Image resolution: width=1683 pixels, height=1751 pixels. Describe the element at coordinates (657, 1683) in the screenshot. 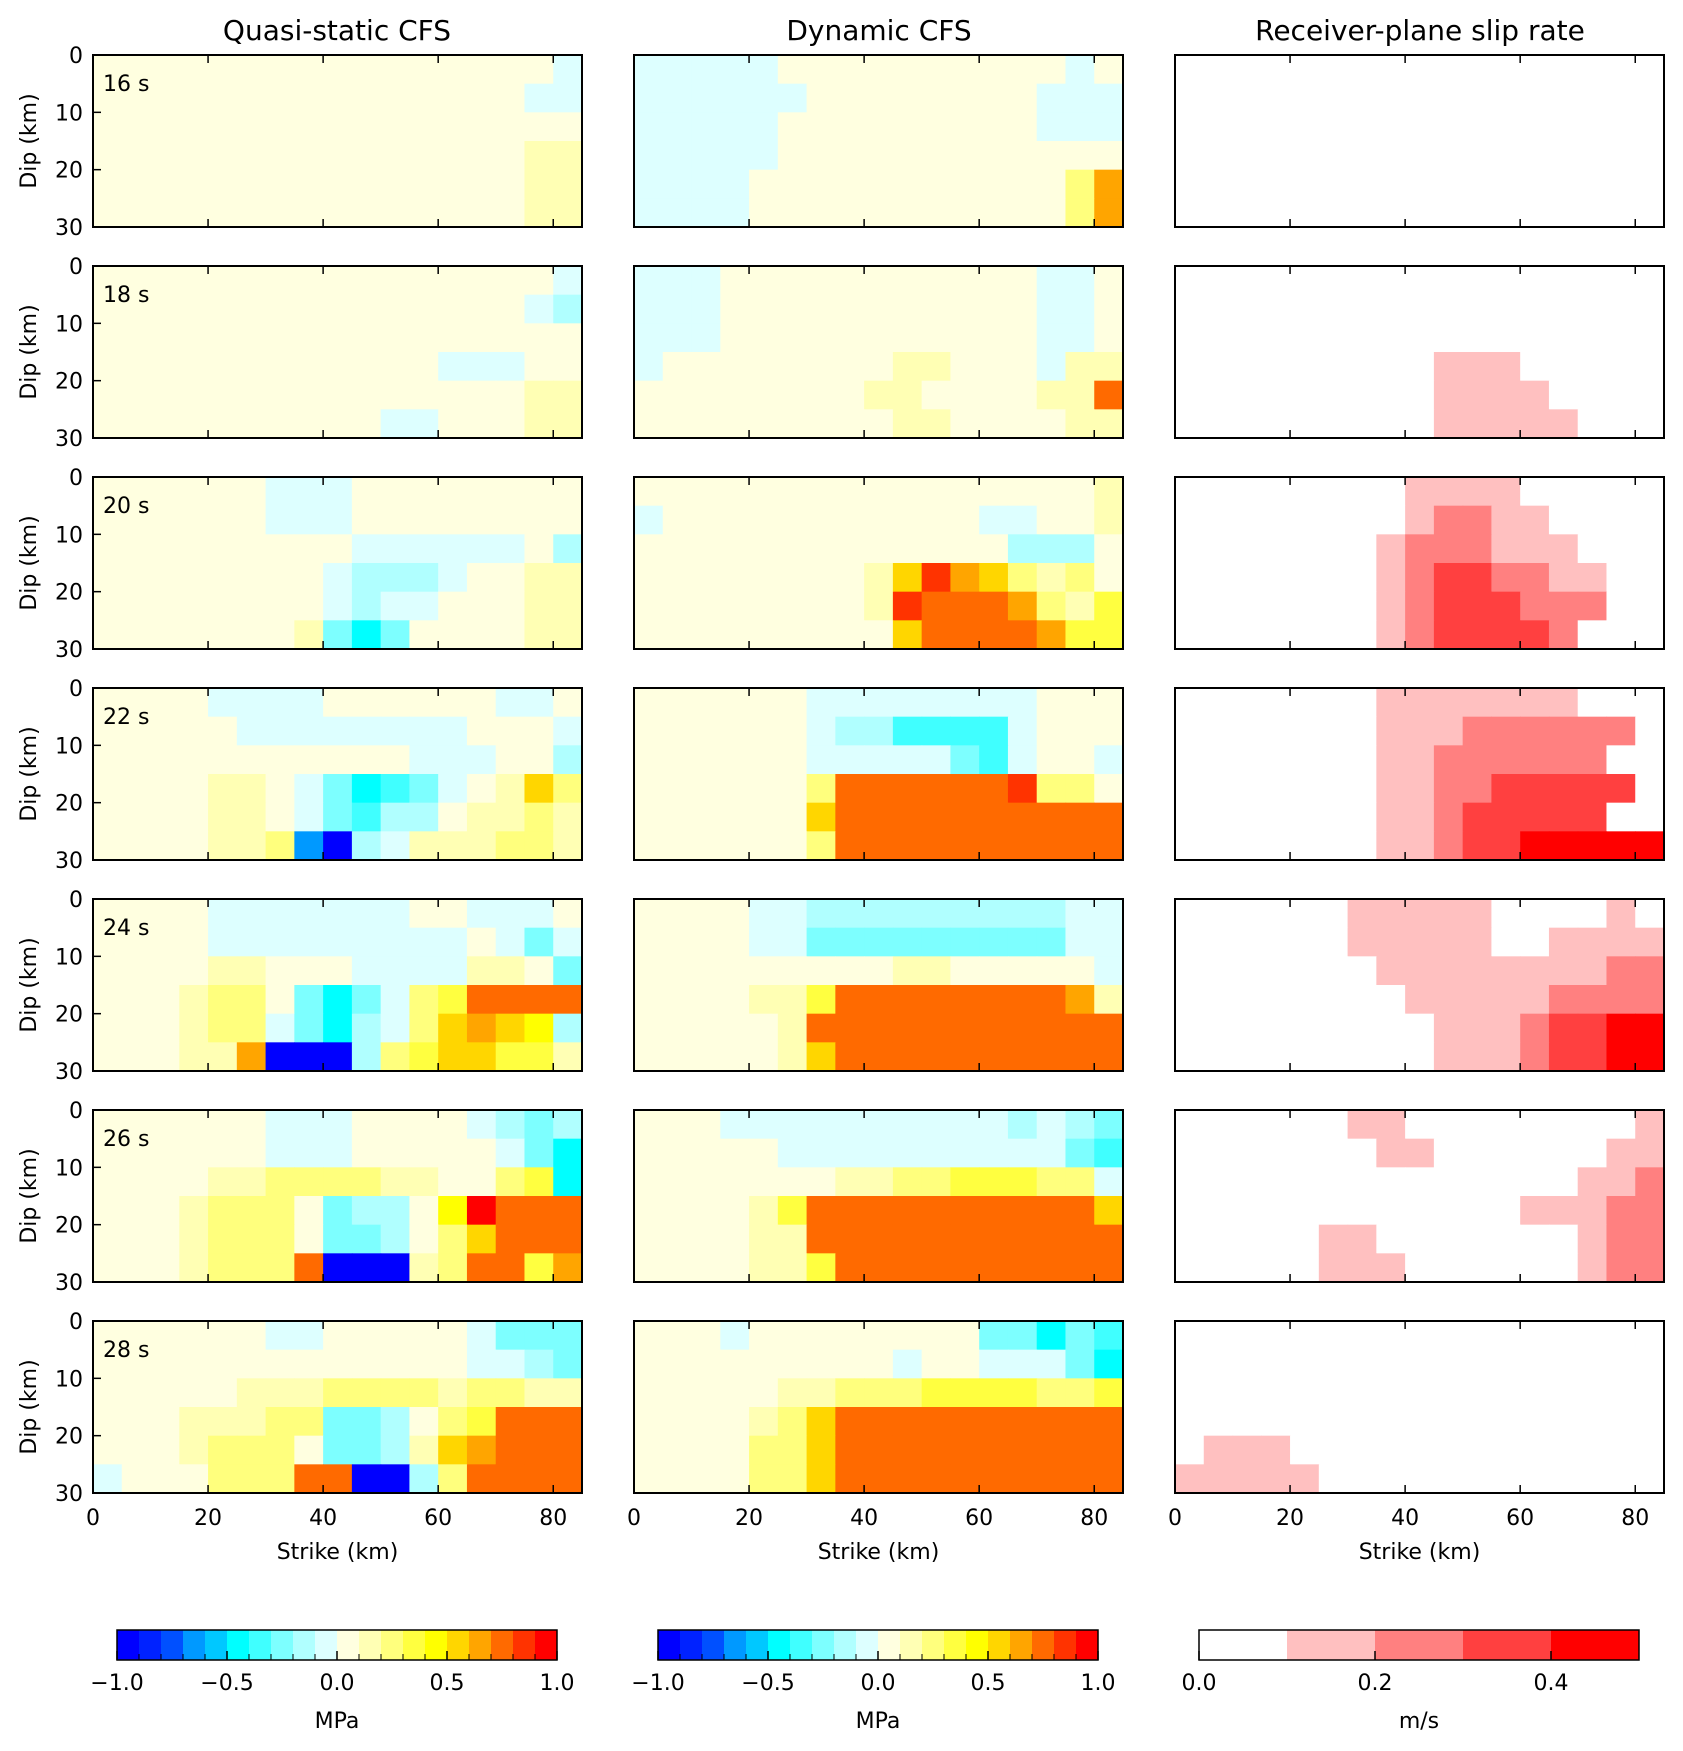

I see `colorbar-tick-label: −1.0` at that location.